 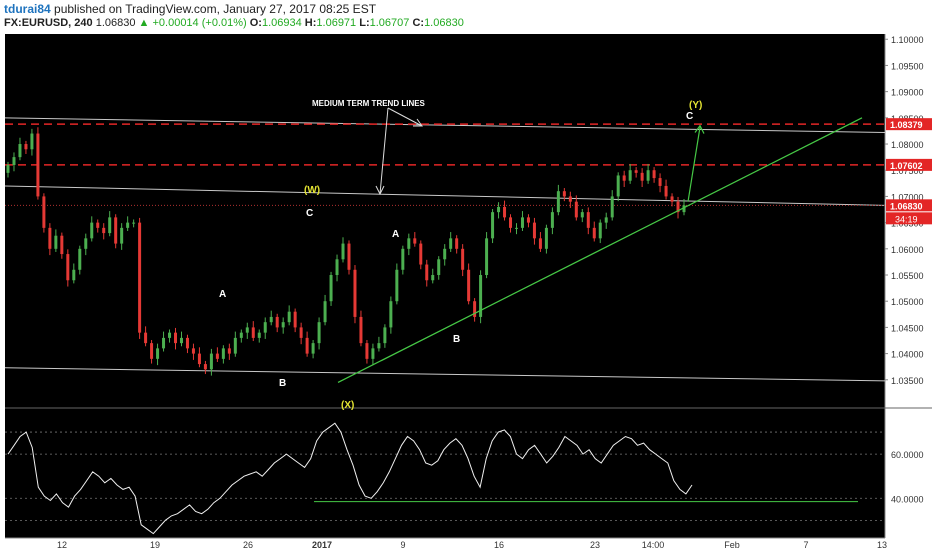 I want to click on wave-label-major: (Y), so click(x=695, y=105).